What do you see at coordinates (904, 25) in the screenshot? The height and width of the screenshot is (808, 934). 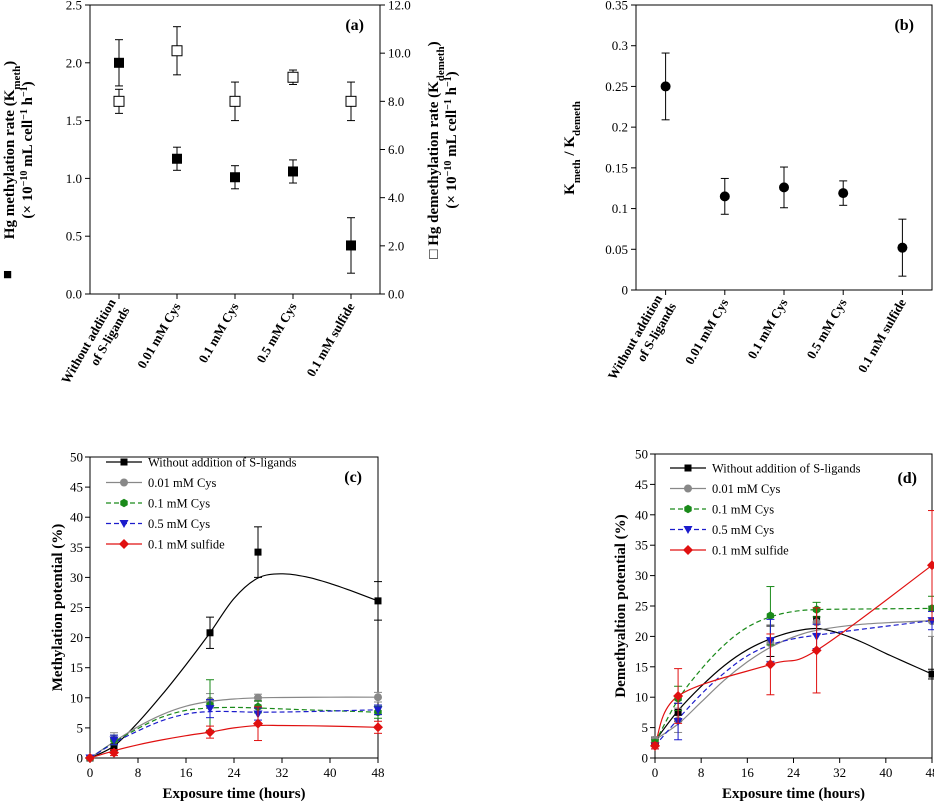 I see `panel-label: (b)` at bounding box center [904, 25].